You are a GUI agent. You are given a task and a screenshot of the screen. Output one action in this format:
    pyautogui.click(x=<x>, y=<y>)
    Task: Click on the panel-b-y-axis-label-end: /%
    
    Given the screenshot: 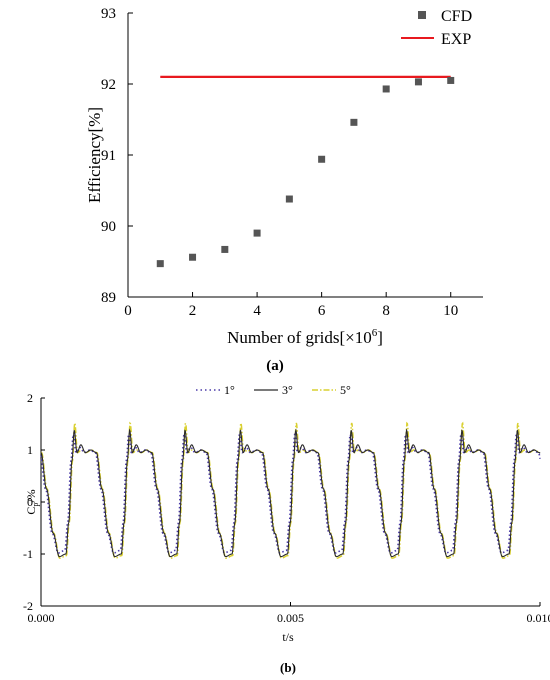 What is the action you would take?
    pyautogui.click(x=31, y=495)
    